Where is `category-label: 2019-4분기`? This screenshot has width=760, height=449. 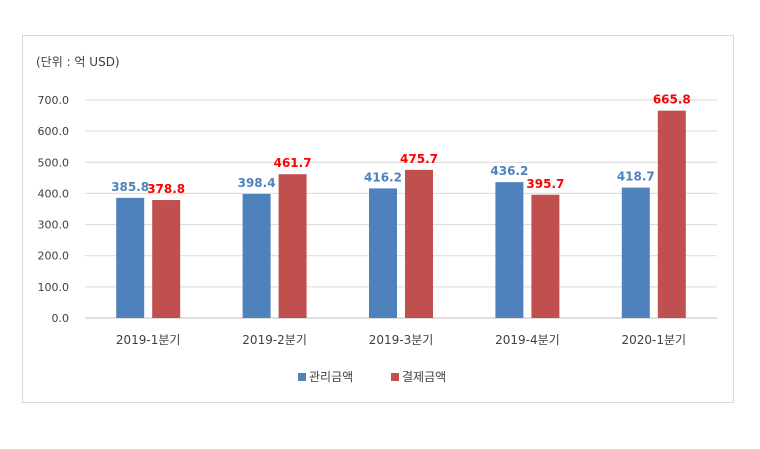
category-label: 2019-4분기 is located at coordinates (527, 340).